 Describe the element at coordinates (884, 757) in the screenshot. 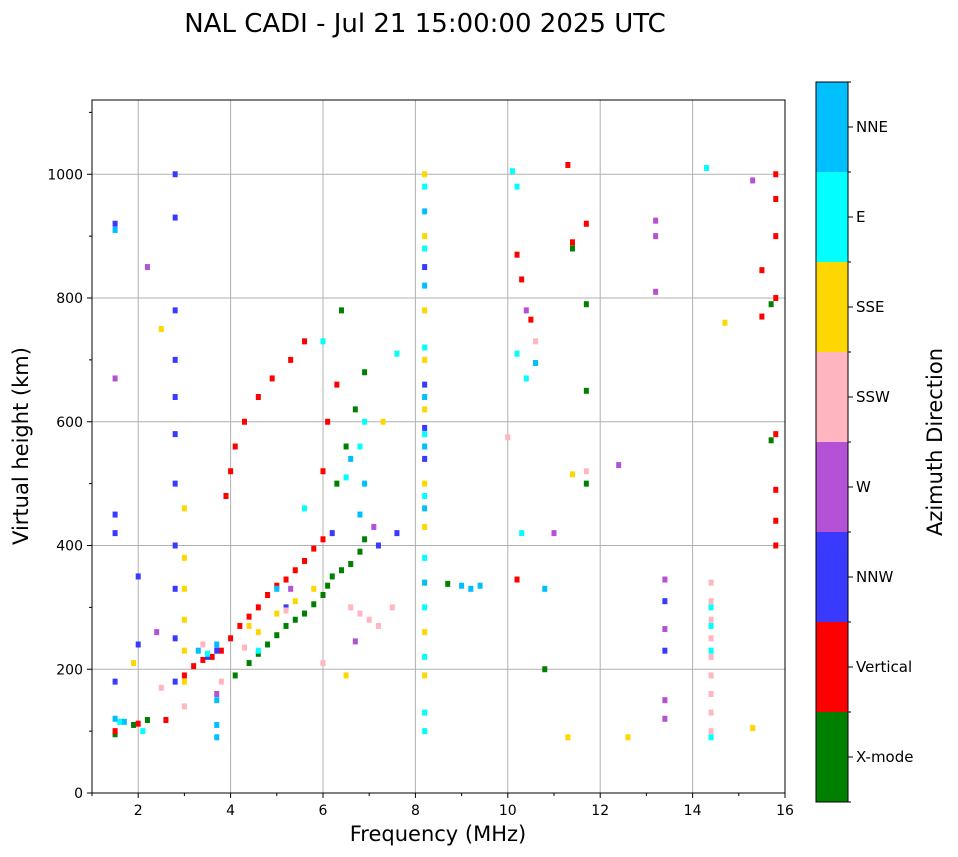

I see `colorbar-label: X-mode` at that location.